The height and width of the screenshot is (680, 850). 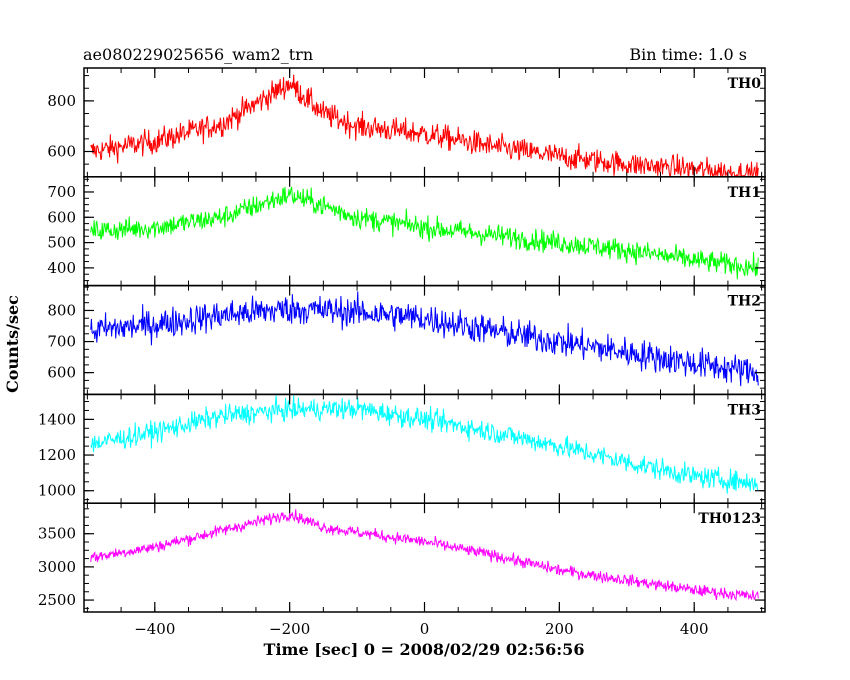 I want to click on panel-th1: 400 500 600 700 TH1, so click(x=406, y=231).